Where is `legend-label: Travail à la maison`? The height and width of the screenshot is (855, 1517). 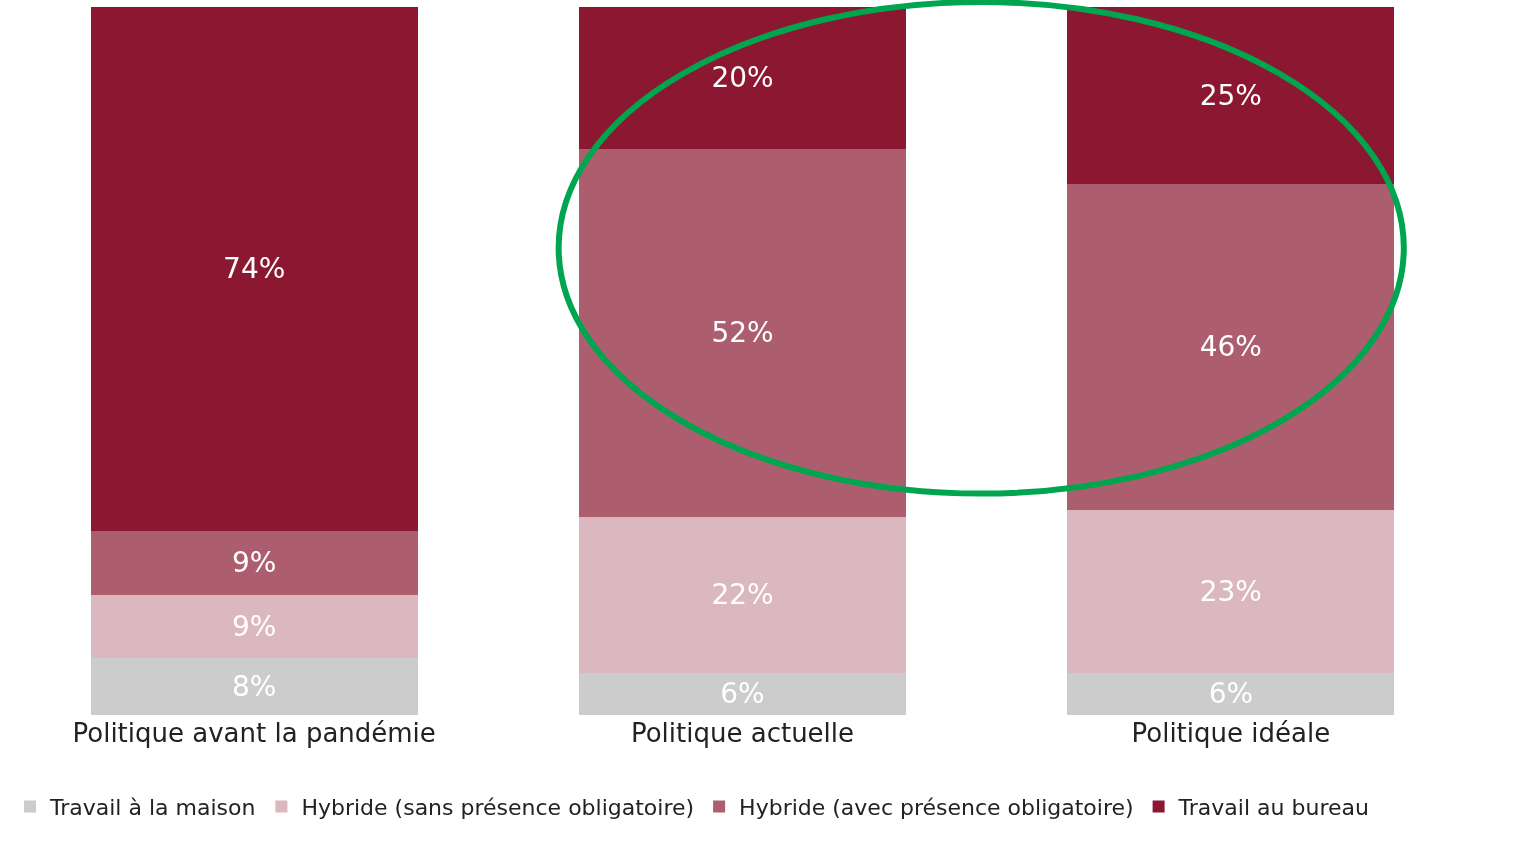
legend-label: Travail à la maison is located at coordinates (152, 808).